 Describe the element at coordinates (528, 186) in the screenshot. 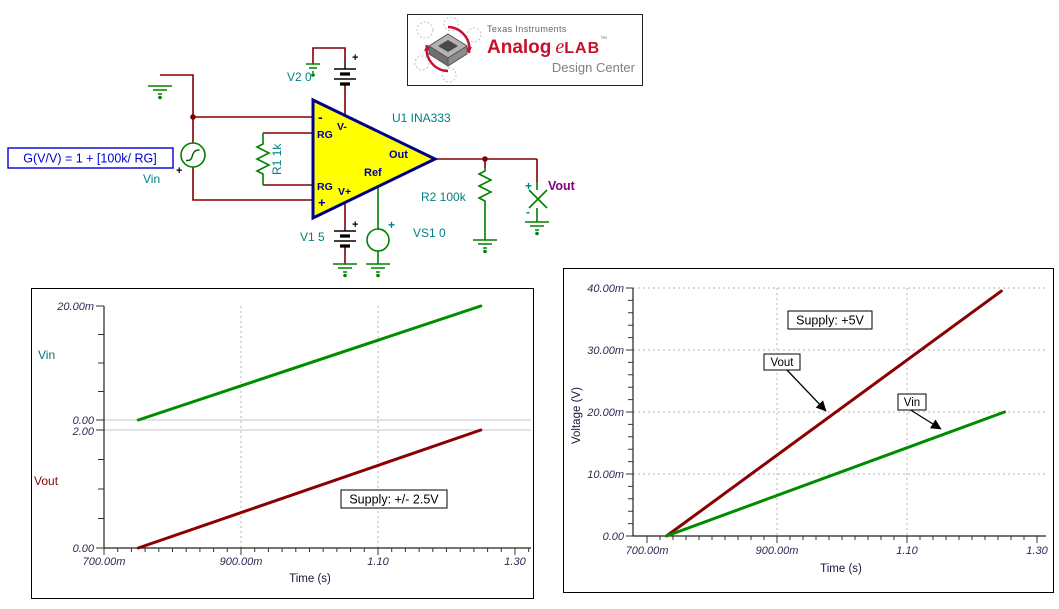

I see `vout-probe-plus: +` at that location.